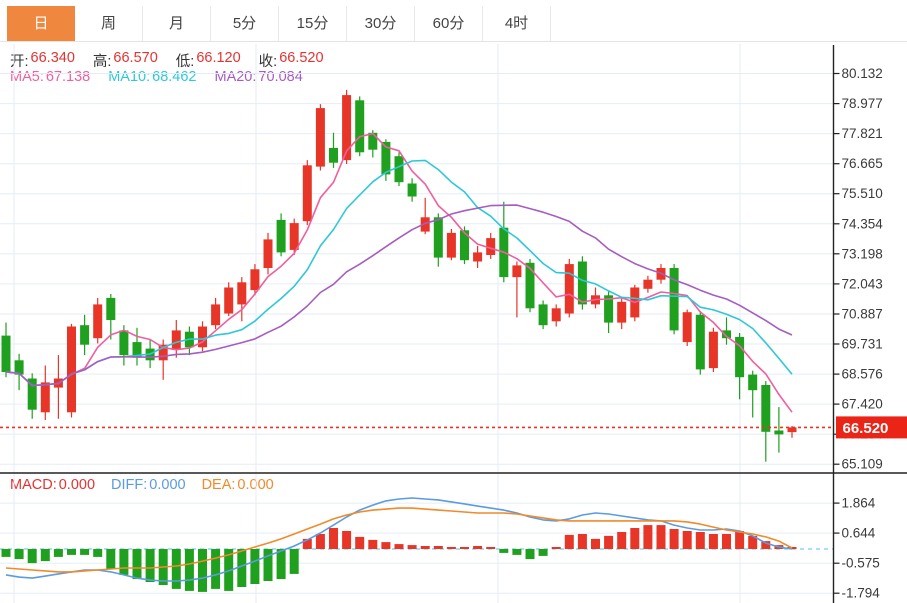 The image size is (907, 603). What do you see at coordinates (381, 23) in the screenshot?
I see `tab-interval-5: 30分` at bounding box center [381, 23].